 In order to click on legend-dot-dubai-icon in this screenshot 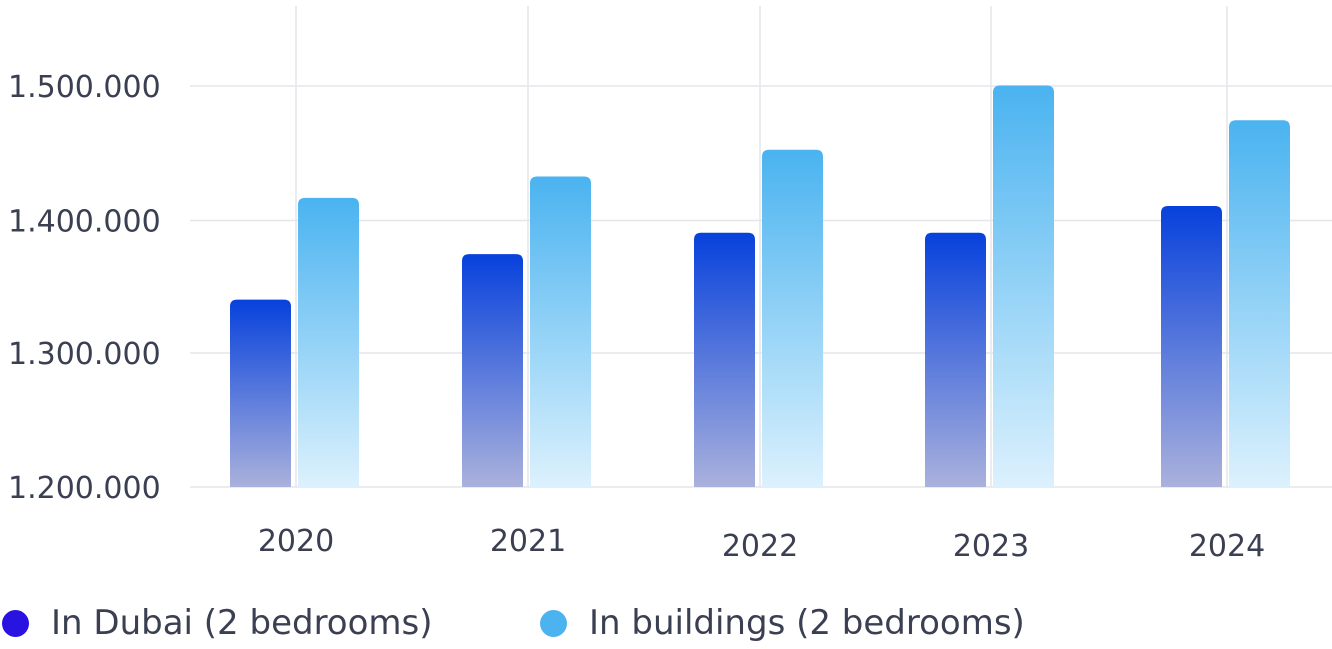, I will do `click(15, 623)`.